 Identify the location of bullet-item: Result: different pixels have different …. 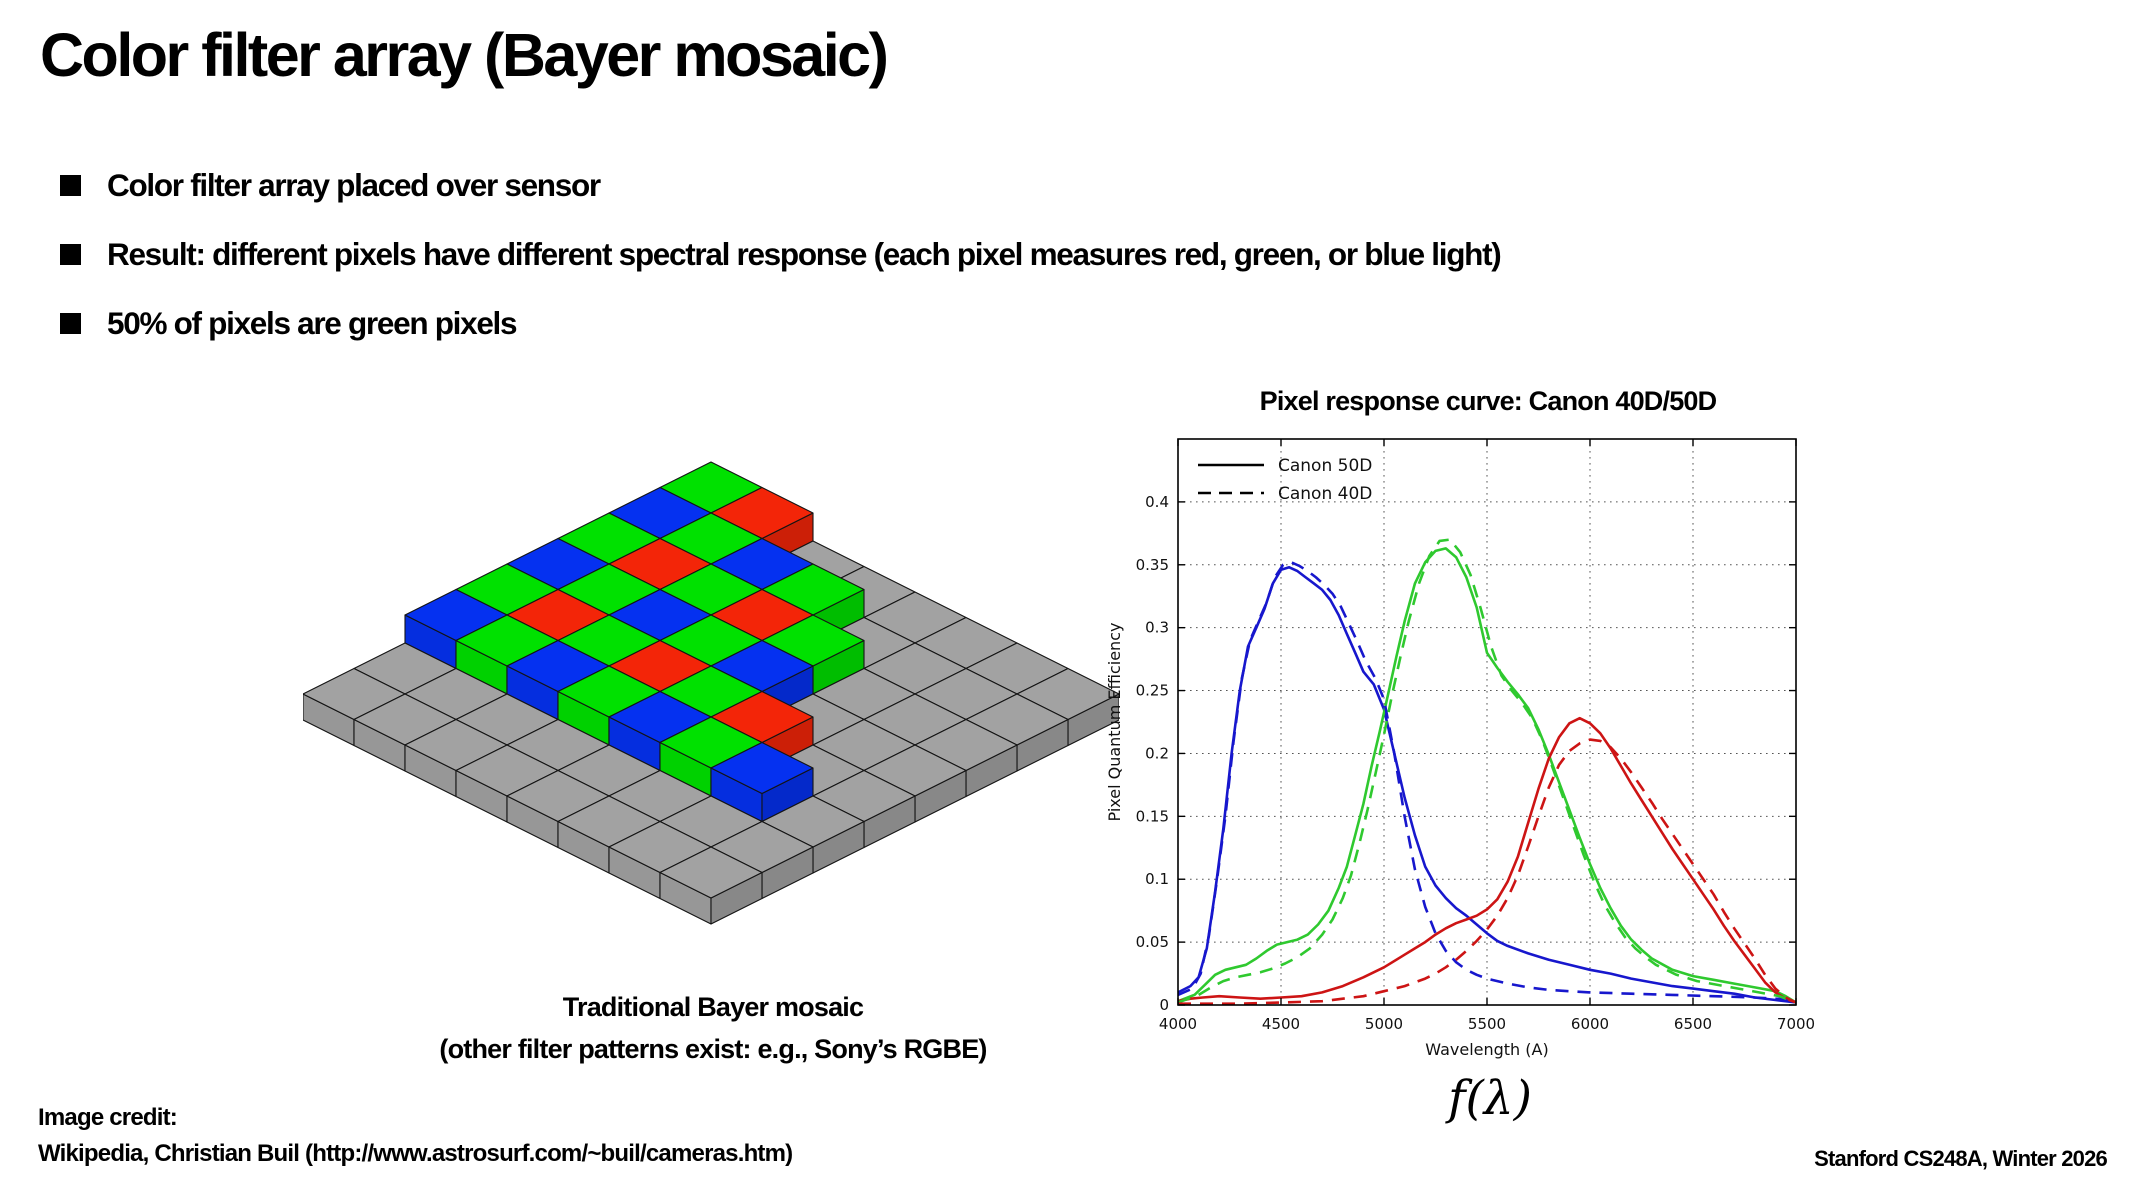
(815, 254).